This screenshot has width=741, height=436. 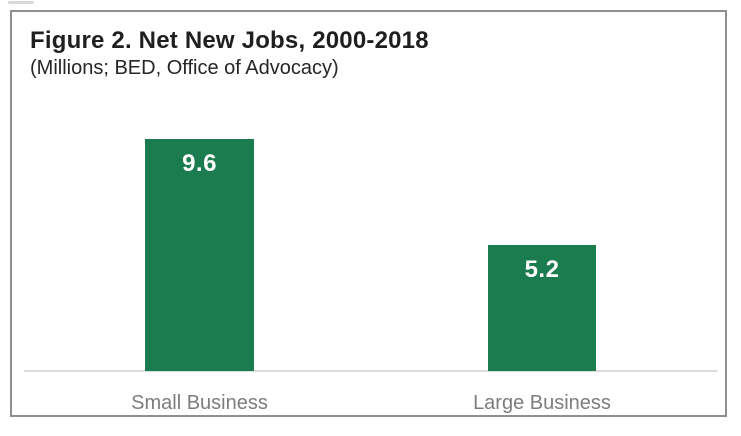 What do you see at coordinates (229, 40) in the screenshot?
I see `chart-title: Figure 2. Net New Jobs, 2000-2018` at bounding box center [229, 40].